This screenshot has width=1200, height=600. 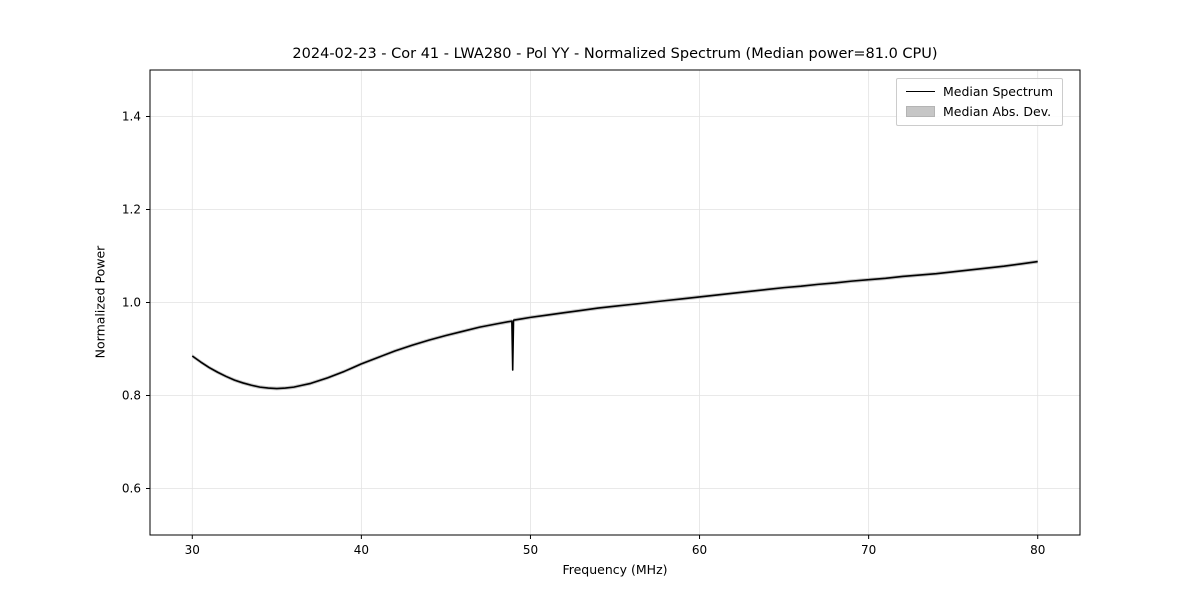 What do you see at coordinates (192, 550) in the screenshot?
I see `x-tick-label: 30` at bounding box center [192, 550].